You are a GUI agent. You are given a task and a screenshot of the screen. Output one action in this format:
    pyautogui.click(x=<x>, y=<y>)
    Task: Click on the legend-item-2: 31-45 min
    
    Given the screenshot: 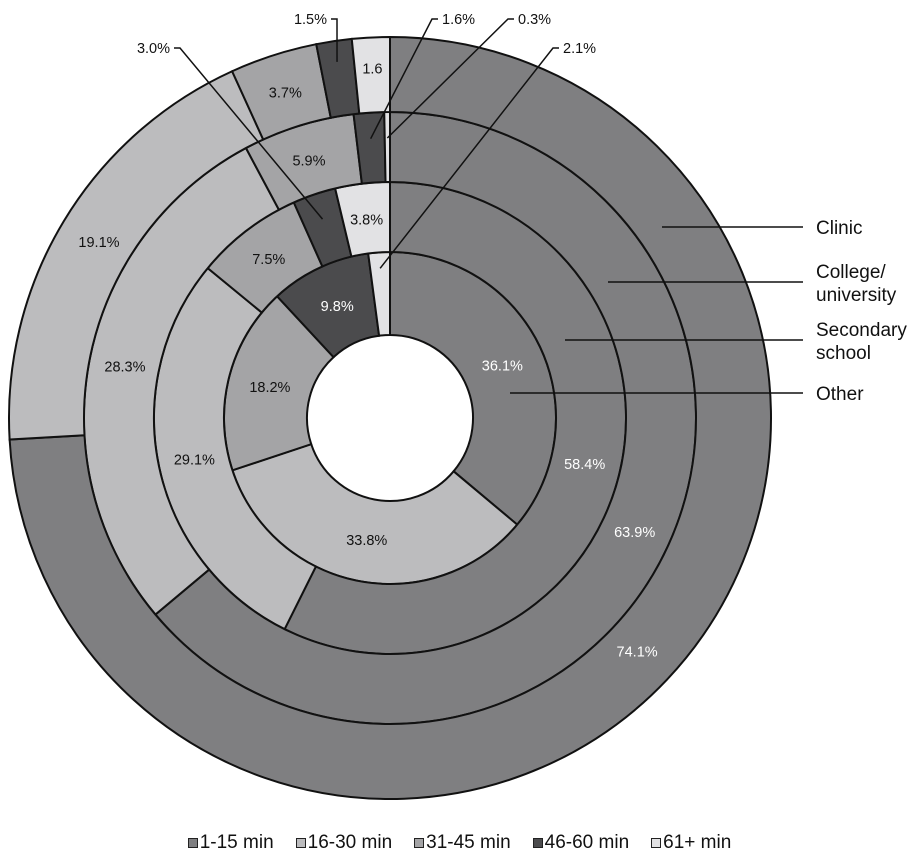 What is the action you would take?
    pyautogui.click(x=462, y=843)
    